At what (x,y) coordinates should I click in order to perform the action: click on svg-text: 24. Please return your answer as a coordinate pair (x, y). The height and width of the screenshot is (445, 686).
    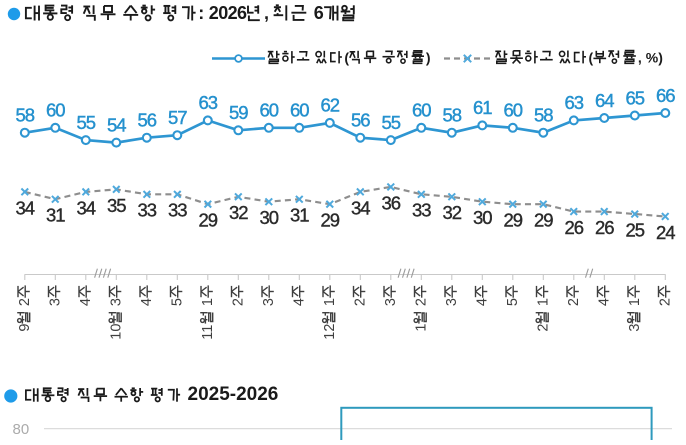
    Looking at the image, I should click on (665, 232).